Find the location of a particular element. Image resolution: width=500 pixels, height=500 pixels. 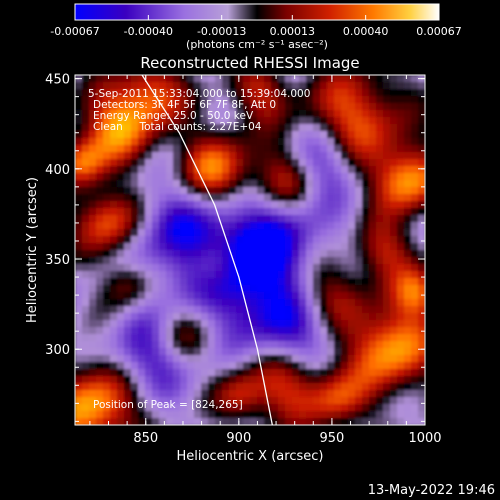

colorbar-tick-label: -0.00013 is located at coordinates (221, 31).